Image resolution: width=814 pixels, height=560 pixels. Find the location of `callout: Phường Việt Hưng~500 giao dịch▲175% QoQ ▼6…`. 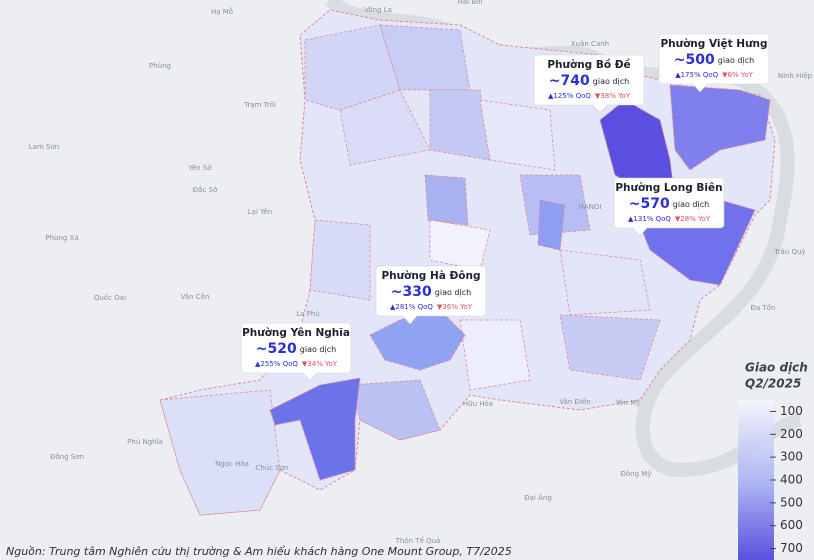

callout: Phường Việt Hưng~500 giao dịch▲175% QoQ ▼6… is located at coordinates (714, 63).